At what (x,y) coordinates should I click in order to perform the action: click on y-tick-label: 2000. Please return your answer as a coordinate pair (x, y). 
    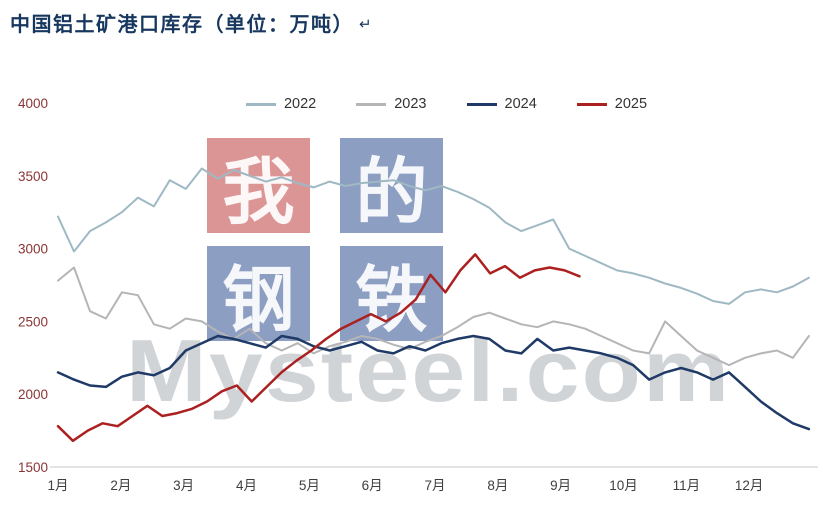
    Looking at the image, I should click on (33, 394).